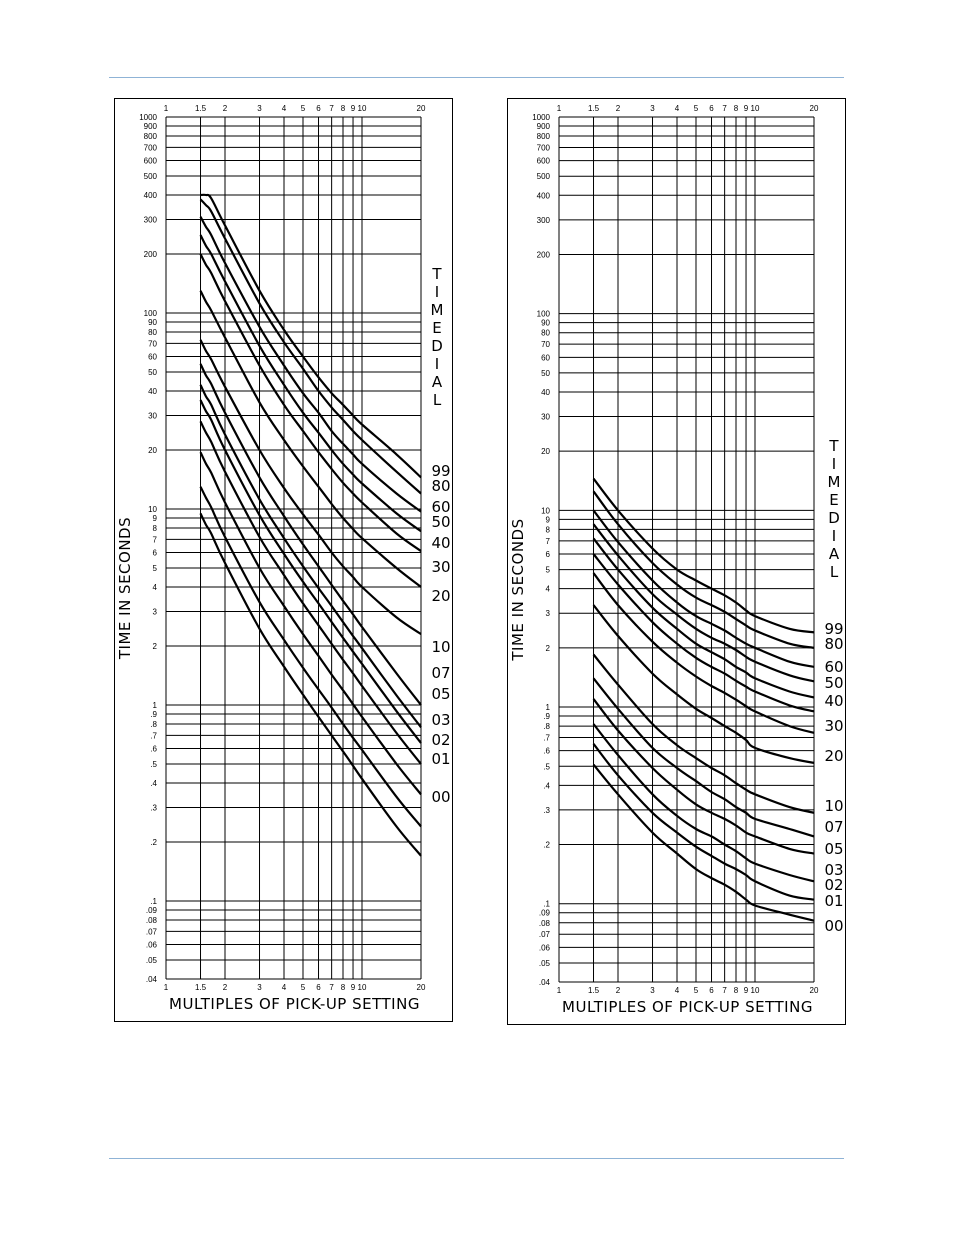 The image size is (954, 1235). I want to click on y-tick-label: .9, so click(546, 716).